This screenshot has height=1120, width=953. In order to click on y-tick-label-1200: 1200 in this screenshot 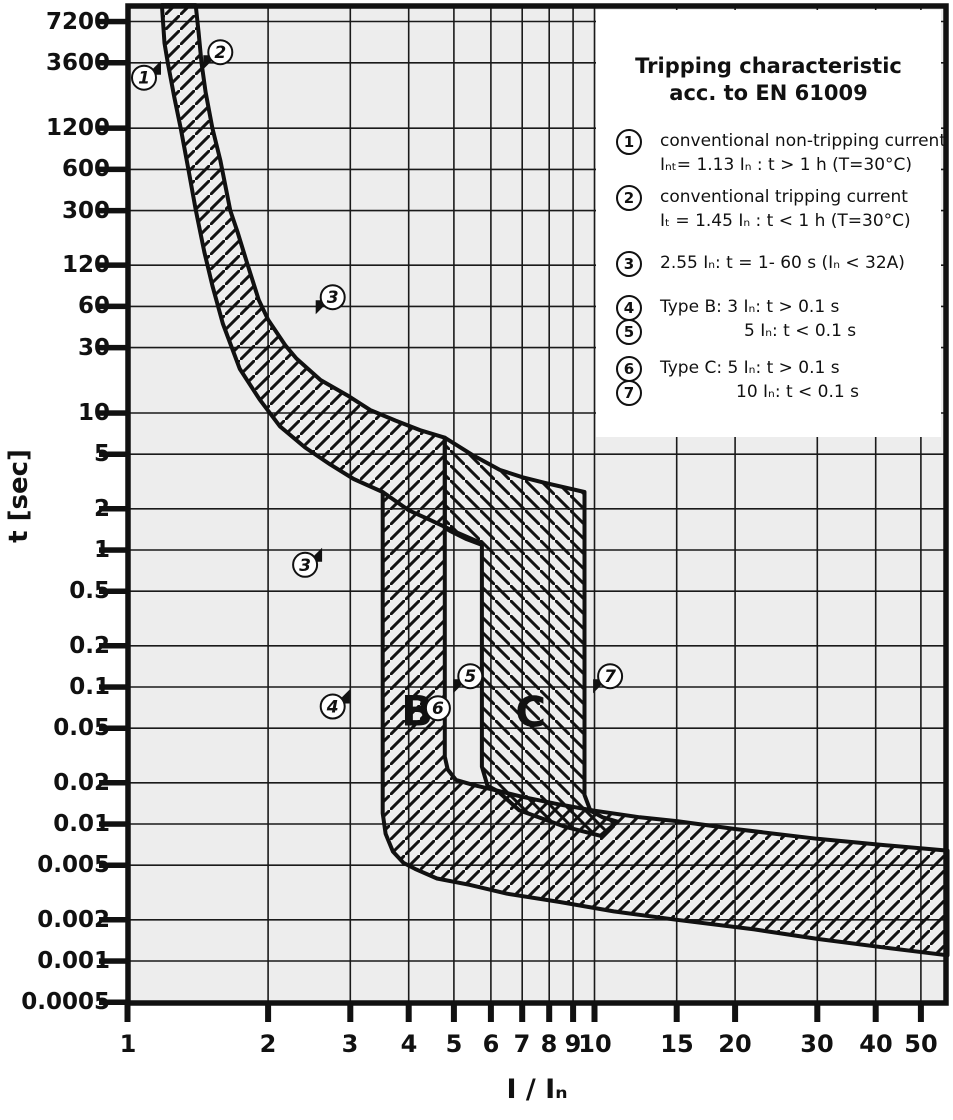, I will do `click(77, 128)`.